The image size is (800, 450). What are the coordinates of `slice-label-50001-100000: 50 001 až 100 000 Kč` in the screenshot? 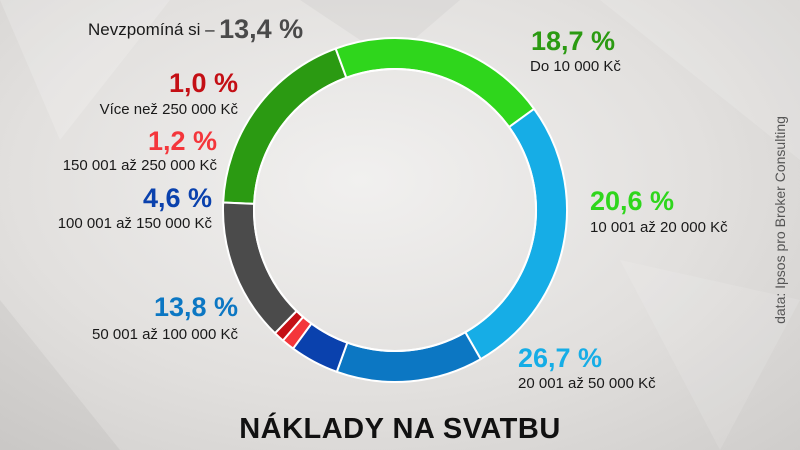 It's located at (165, 334).